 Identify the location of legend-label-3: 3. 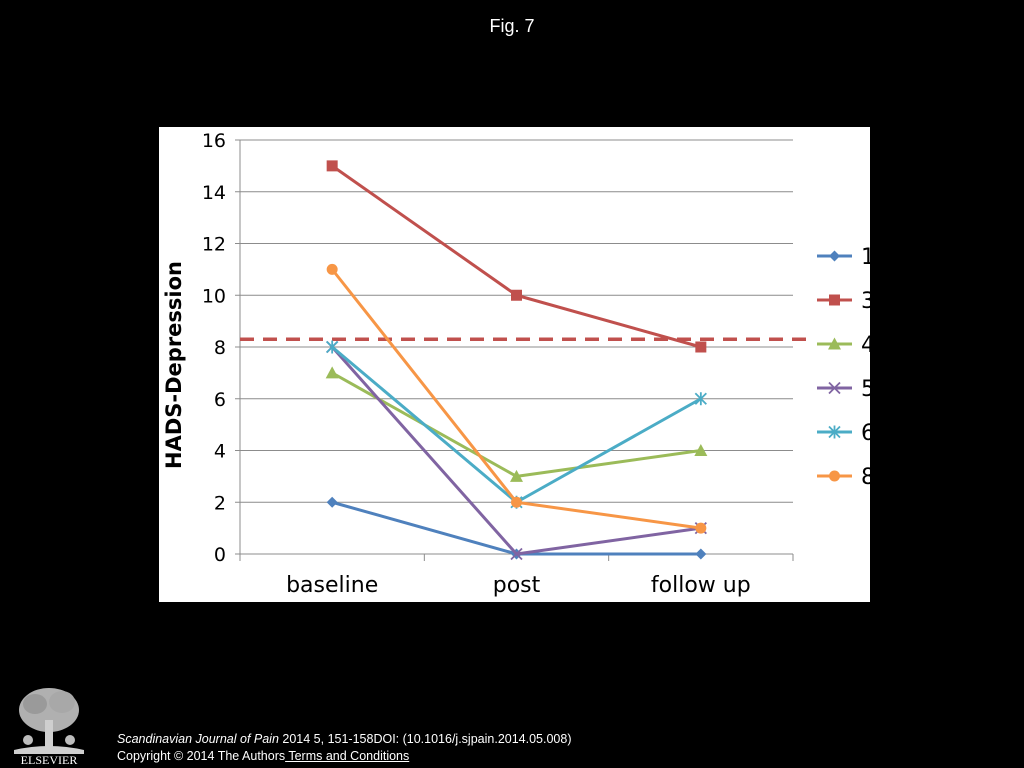
(865, 301).